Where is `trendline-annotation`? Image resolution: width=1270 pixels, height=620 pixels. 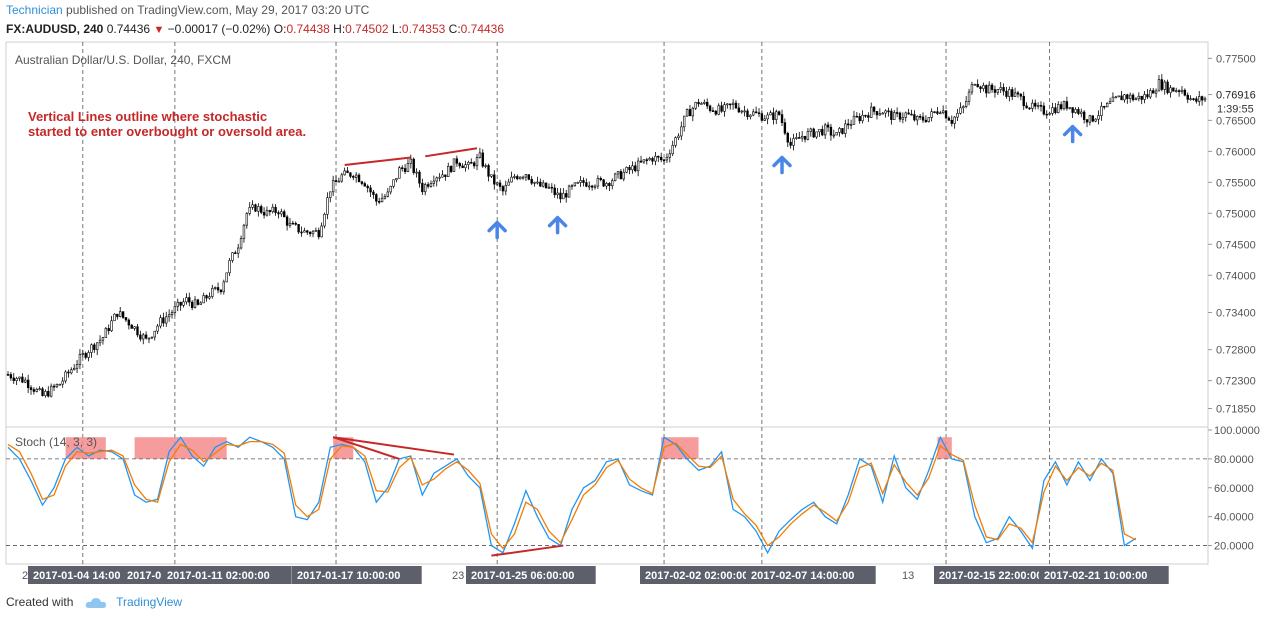 trendline-annotation is located at coordinates (451, 152).